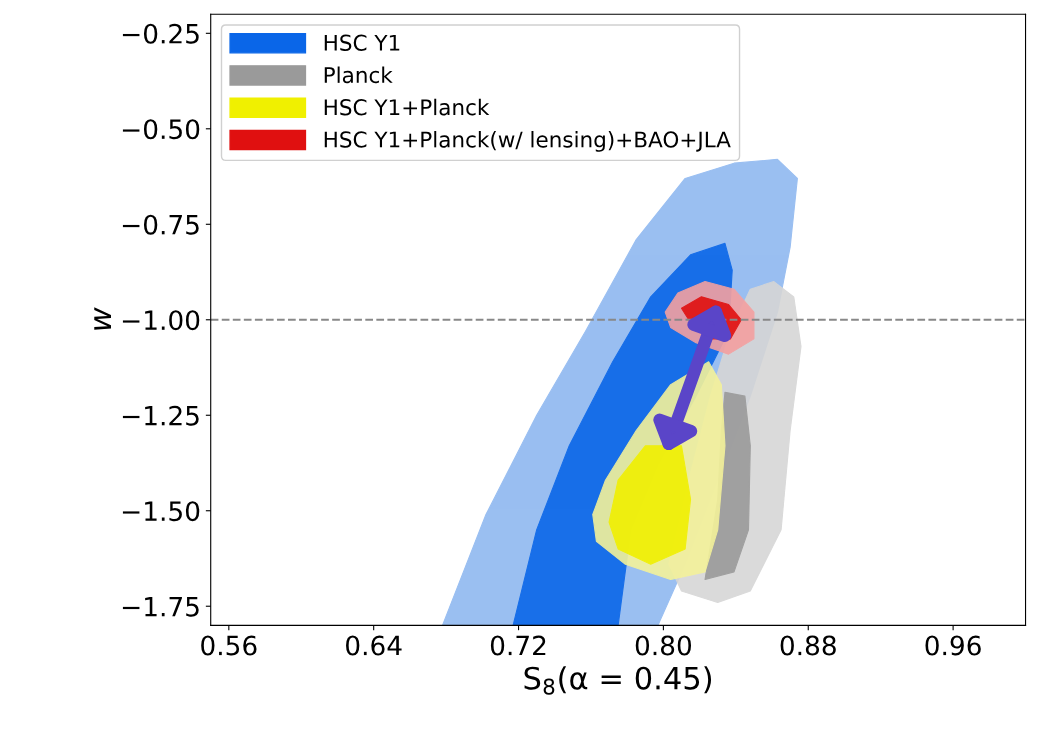  Describe the element at coordinates (953, 645) in the screenshot. I see `x-tick-label: 0.96` at that location.